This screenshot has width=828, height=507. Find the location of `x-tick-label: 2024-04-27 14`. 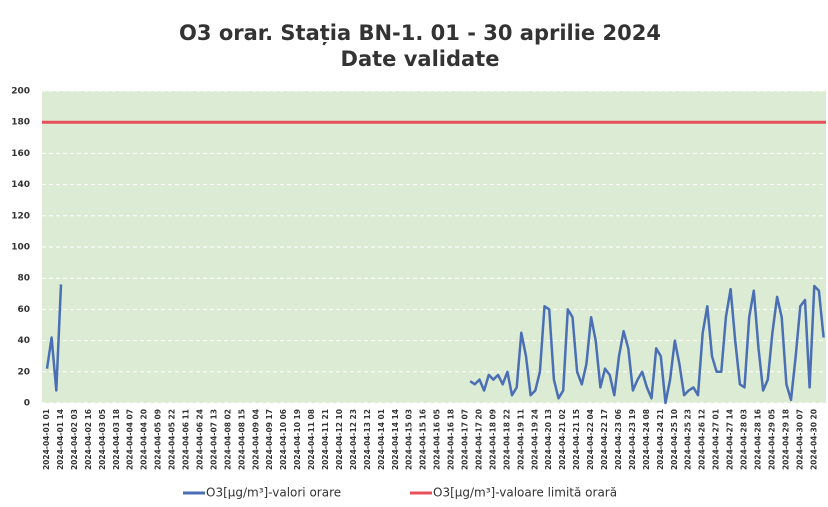

x-tick-label: 2024-04-27 14 is located at coordinates (730, 439).